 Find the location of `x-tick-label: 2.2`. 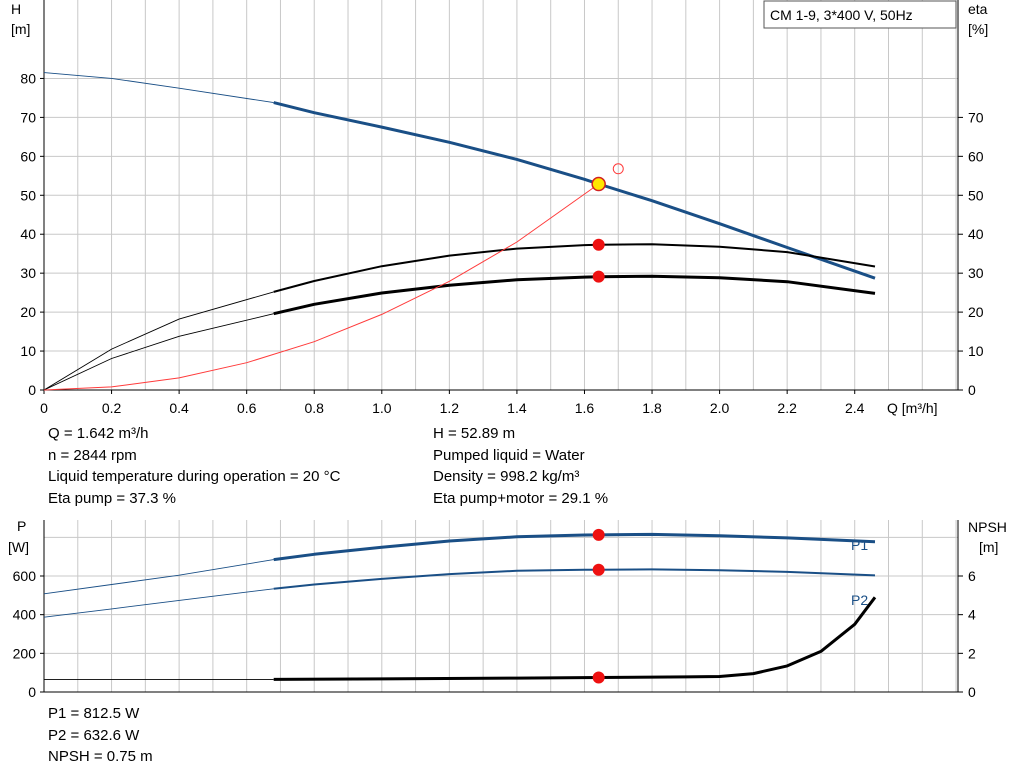

x-tick-label: 2.2 is located at coordinates (787, 408).